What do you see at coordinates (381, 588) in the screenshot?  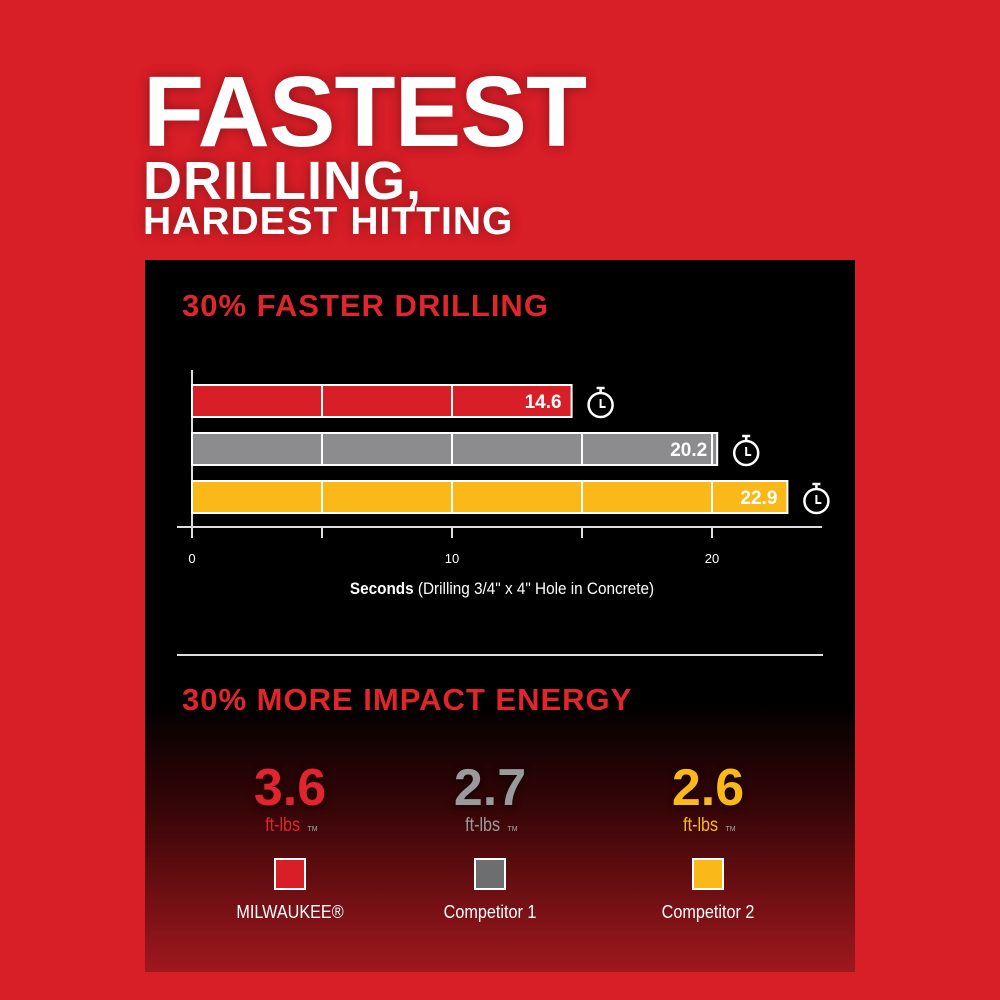 I see `x-axis-label-bold: Seconds` at bounding box center [381, 588].